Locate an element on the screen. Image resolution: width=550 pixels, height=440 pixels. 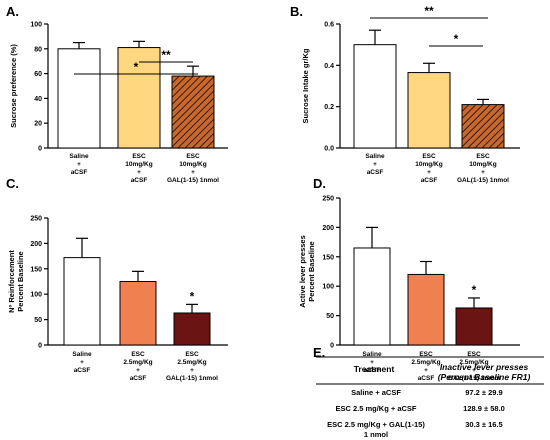
panel-letter: C. is located at coordinates (12, 183).